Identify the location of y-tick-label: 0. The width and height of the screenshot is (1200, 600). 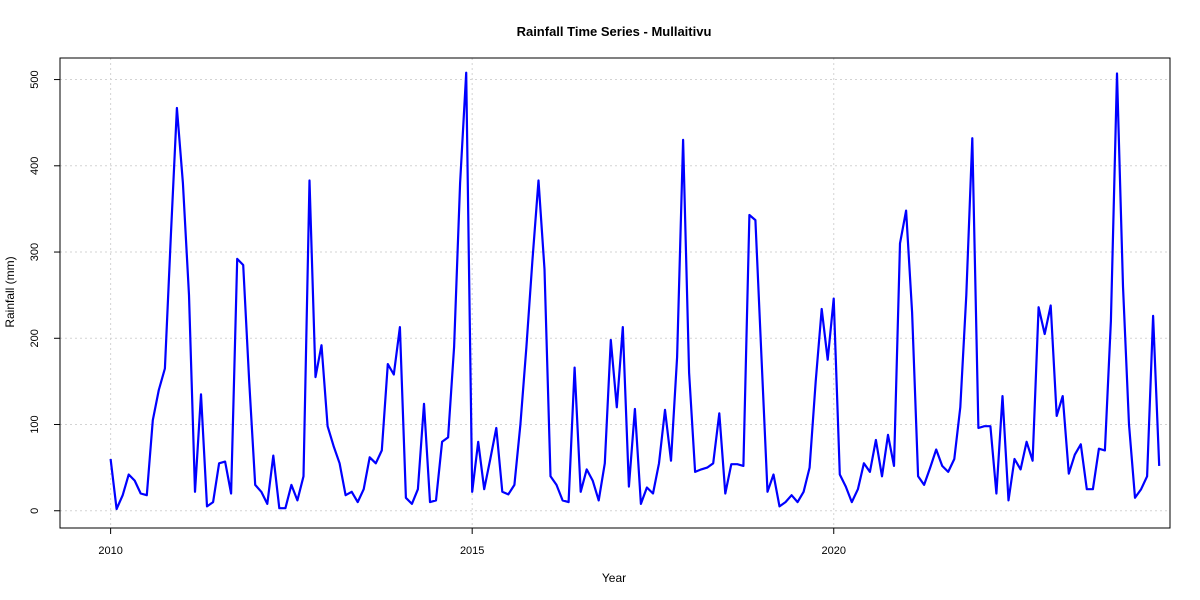
(35, 511).